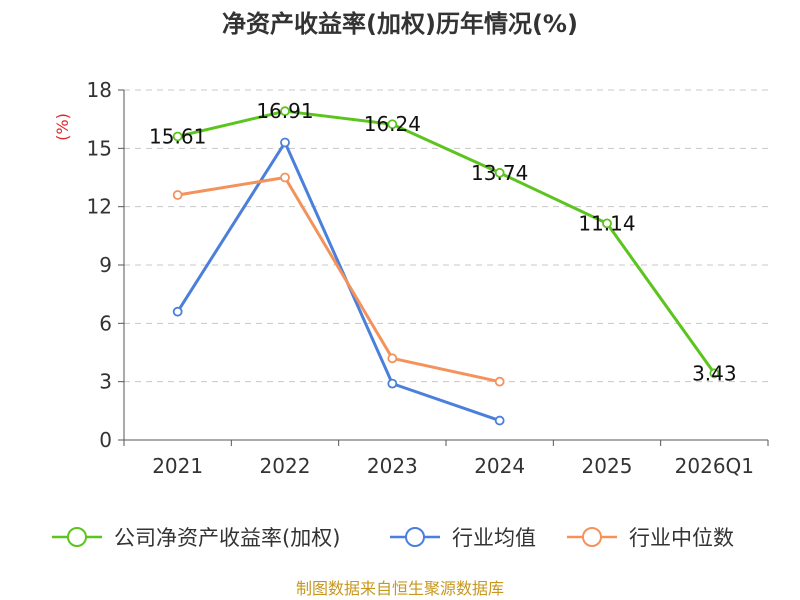  Describe the element at coordinates (99, 207) in the screenshot. I see `y-tick-label: 12` at that location.